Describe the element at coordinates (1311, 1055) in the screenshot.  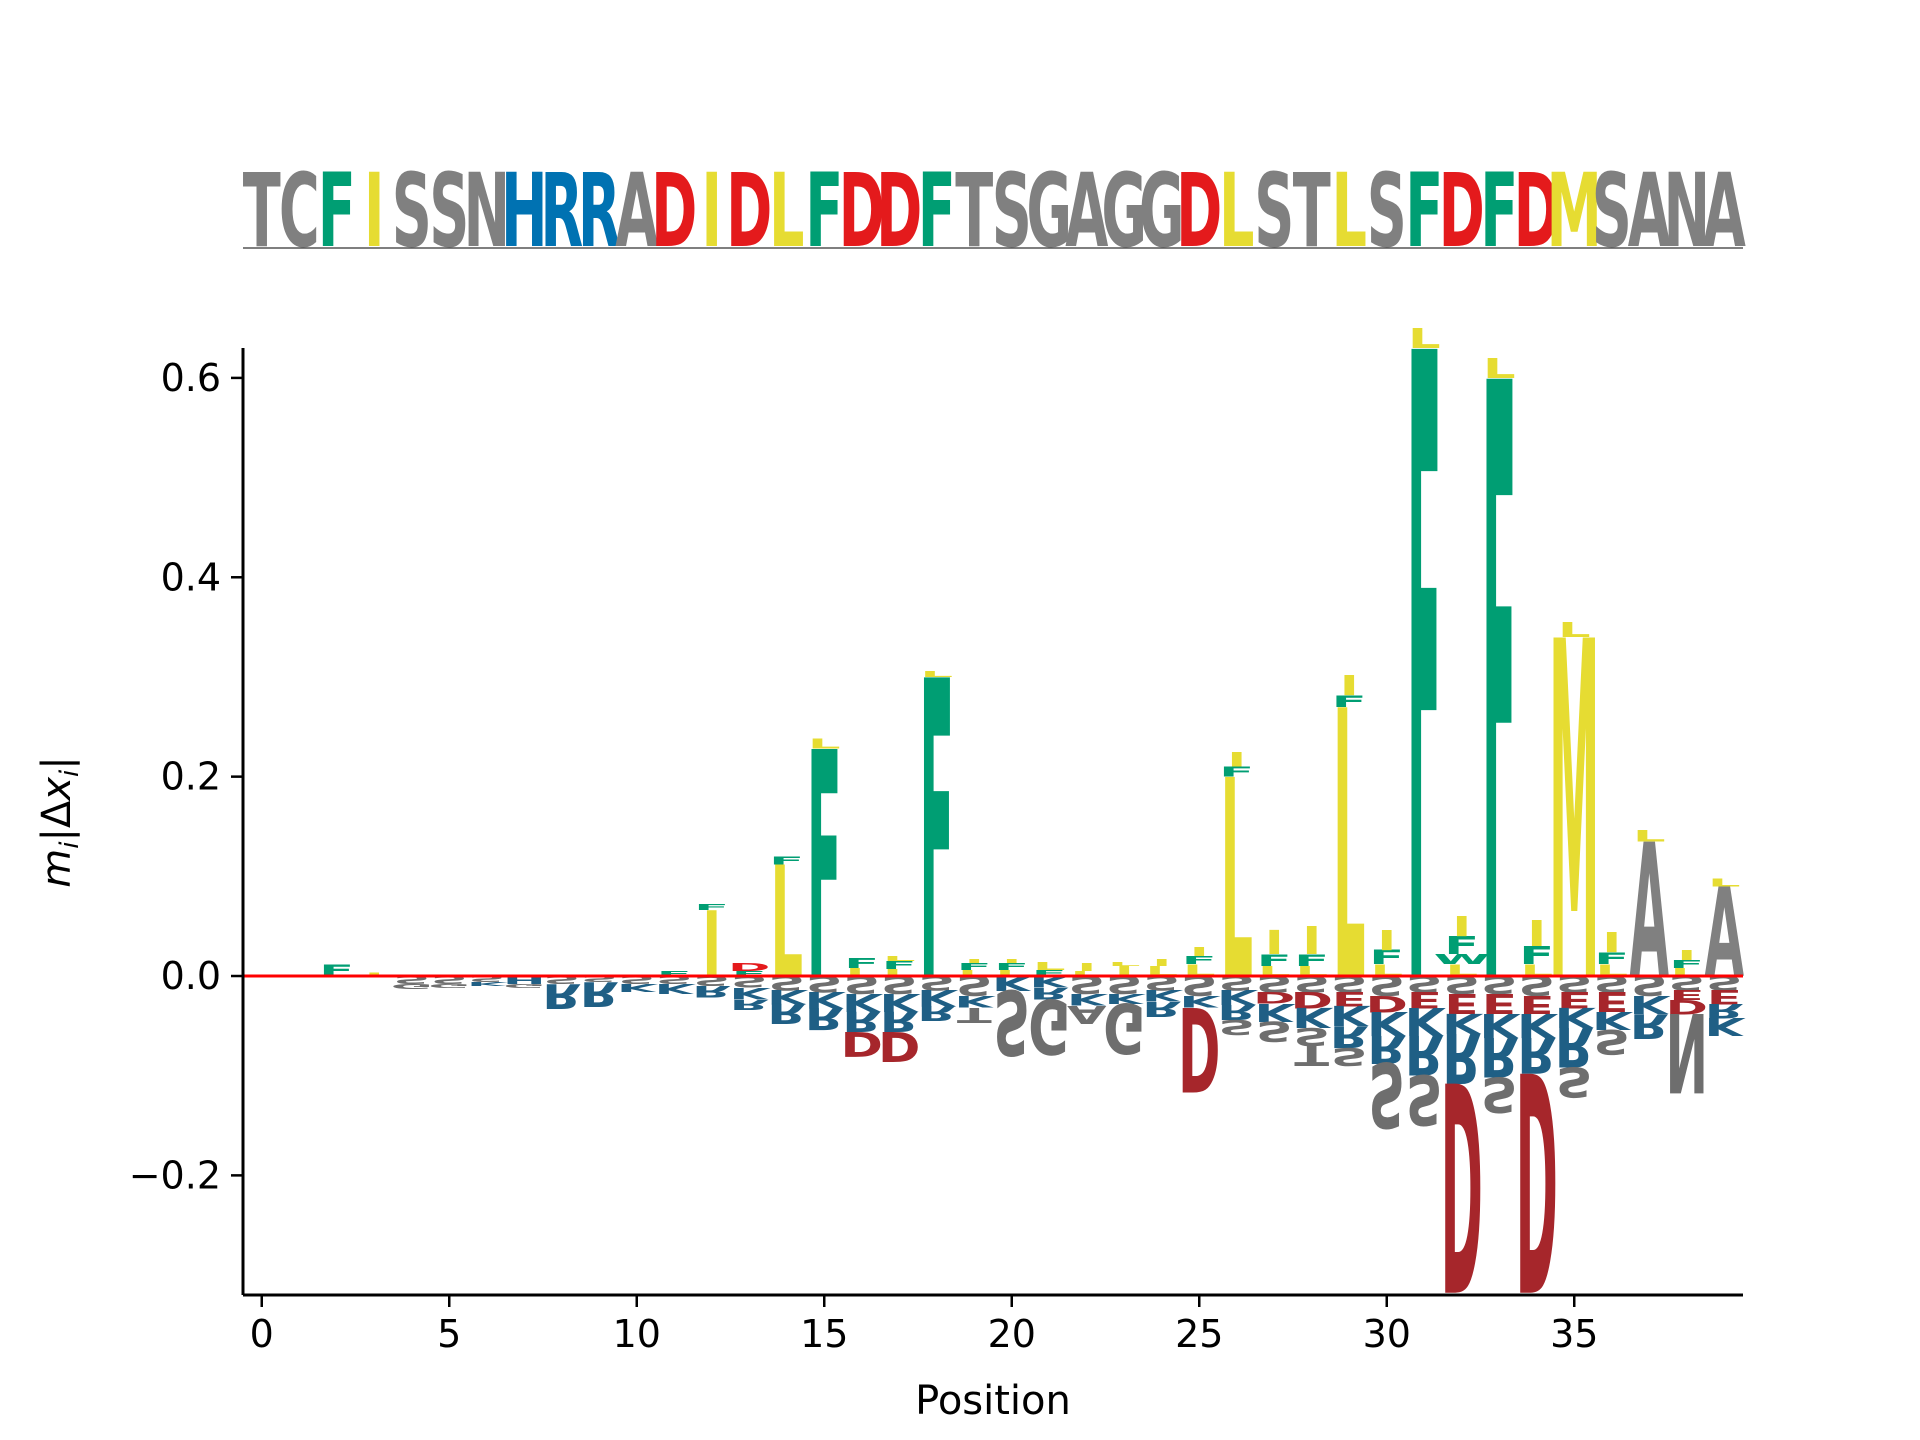
I see `logo-letter: T` at that location.